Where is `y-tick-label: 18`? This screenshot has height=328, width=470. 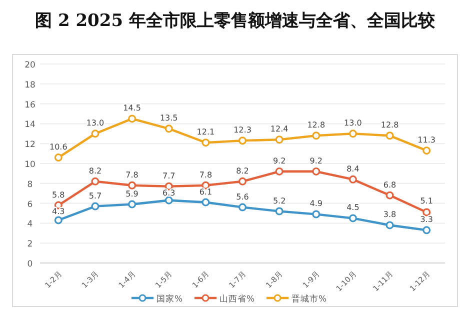
y-tick-label: 18 is located at coordinates (30, 85).